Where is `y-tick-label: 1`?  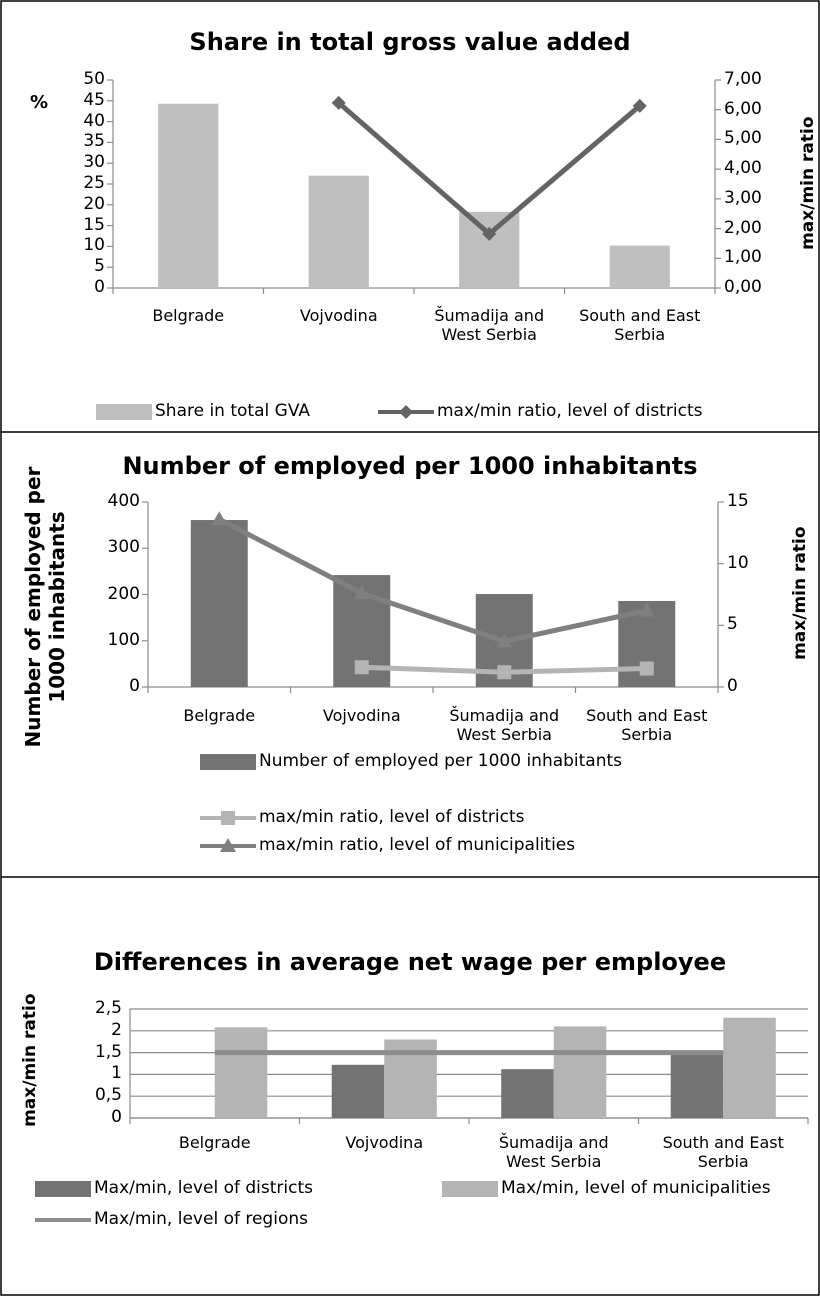 y-tick-label: 1 is located at coordinates (116, 1073).